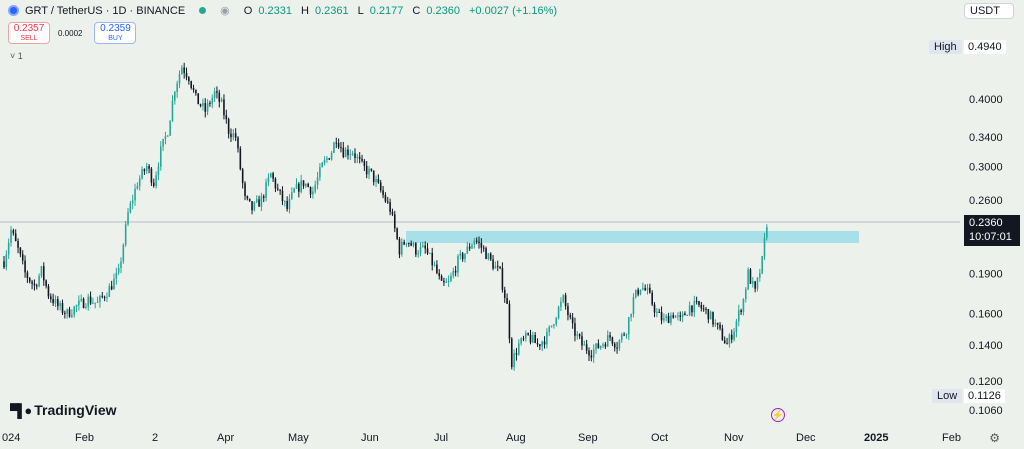  What do you see at coordinates (588, 438) in the screenshot?
I see `time-tick-label: Sep` at bounding box center [588, 438].